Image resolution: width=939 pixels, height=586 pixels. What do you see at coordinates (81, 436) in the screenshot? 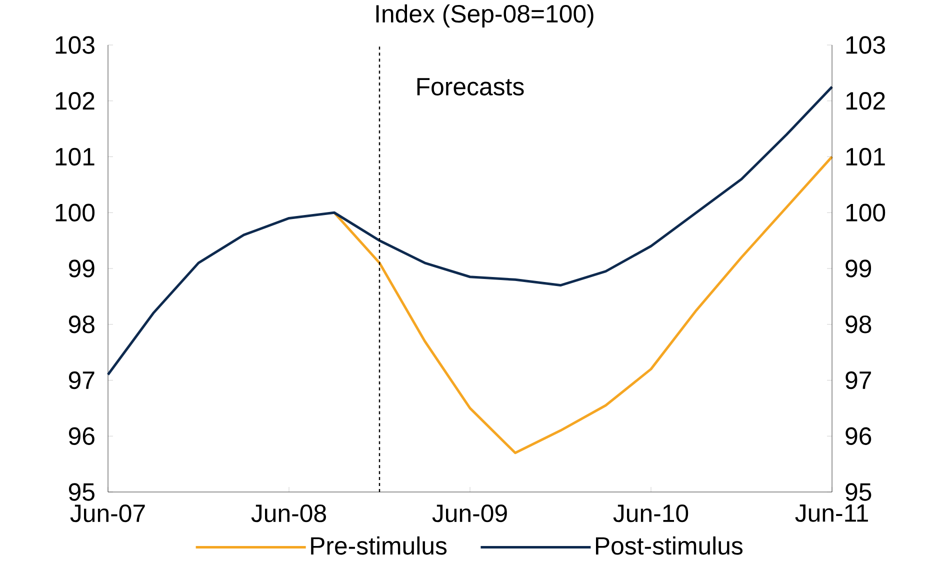
I see `y-tick-label: 96` at bounding box center [81, 436].